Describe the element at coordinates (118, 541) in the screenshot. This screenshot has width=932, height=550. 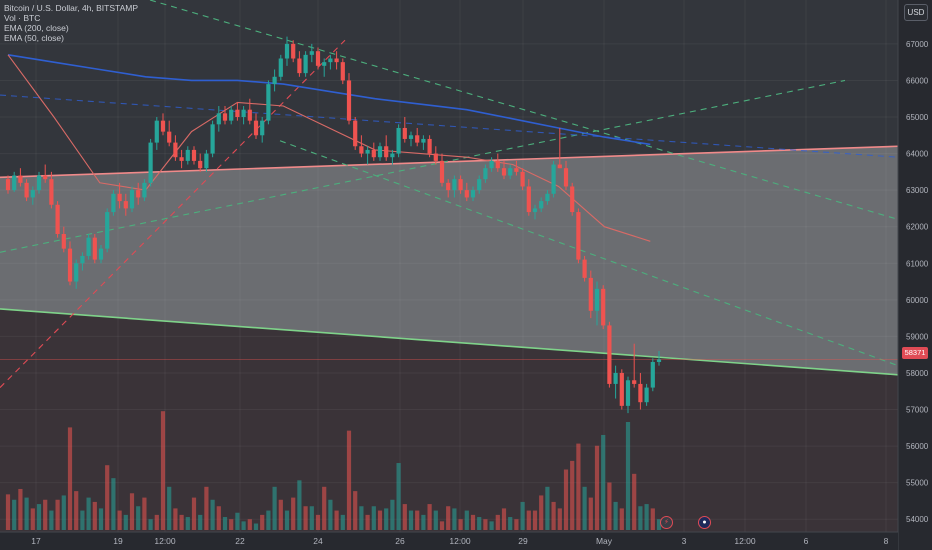
I see `x-tick-label: 19` at that location.